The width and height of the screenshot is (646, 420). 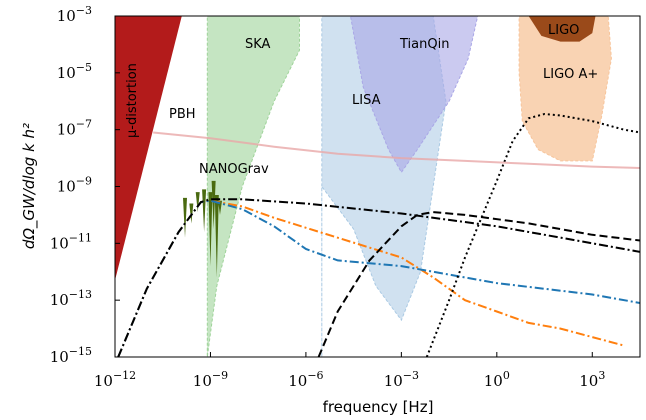 What do you see at coordinates (570, 74) in the screenshot?
I see `ligo-aplus-label: LIGO A+` at bounding box center [570, 74].